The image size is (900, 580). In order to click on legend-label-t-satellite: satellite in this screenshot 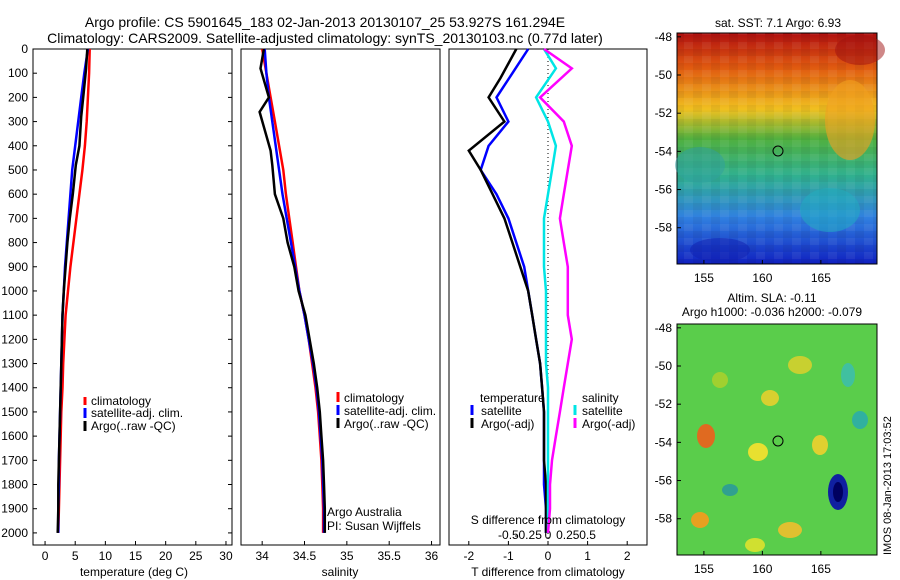, I will do `click(501, 411)`.